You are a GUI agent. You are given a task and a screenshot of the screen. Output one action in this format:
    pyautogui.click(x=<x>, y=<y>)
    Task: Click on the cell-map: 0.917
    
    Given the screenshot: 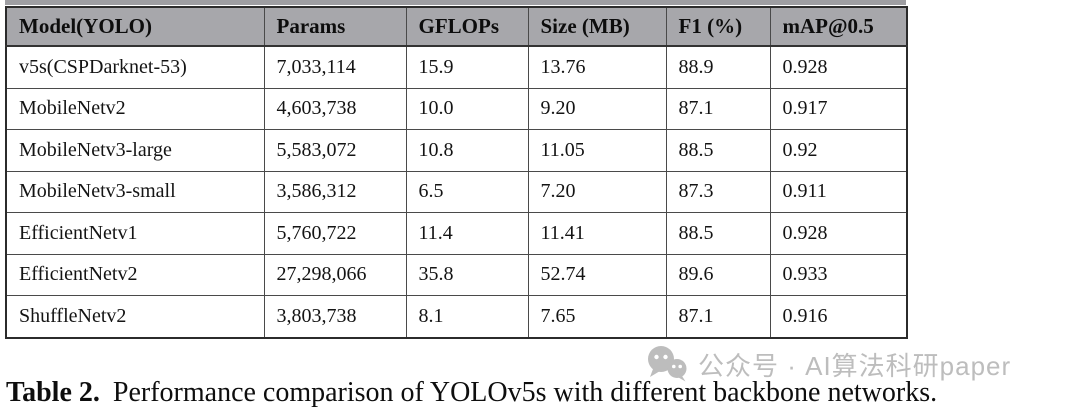 What is the action you would take?
    pyautogui.click(x=838, y=108)
    